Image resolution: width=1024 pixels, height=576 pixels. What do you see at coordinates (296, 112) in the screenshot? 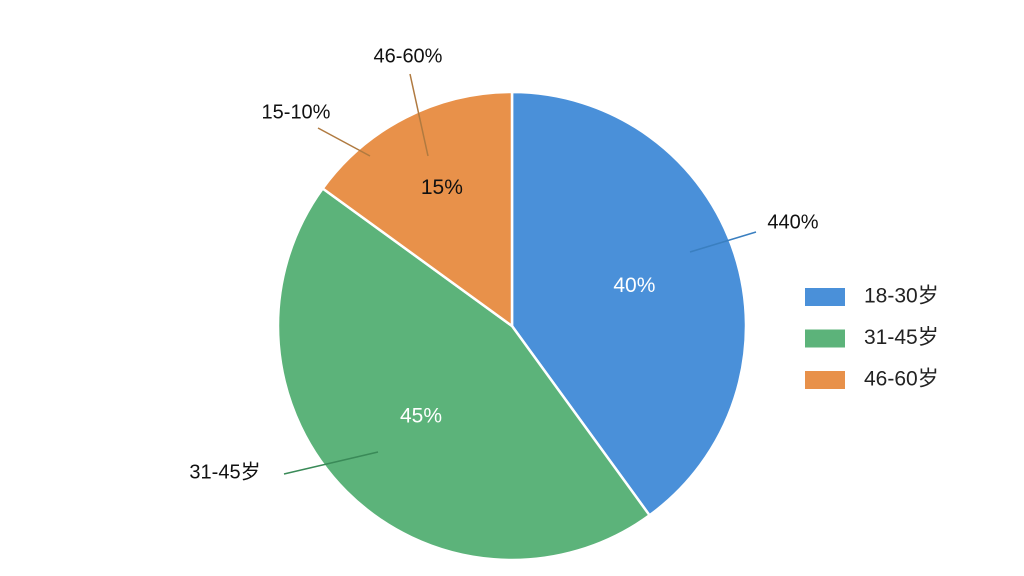
I see `annotation: 15-10%` at bounding box center [296, 112].